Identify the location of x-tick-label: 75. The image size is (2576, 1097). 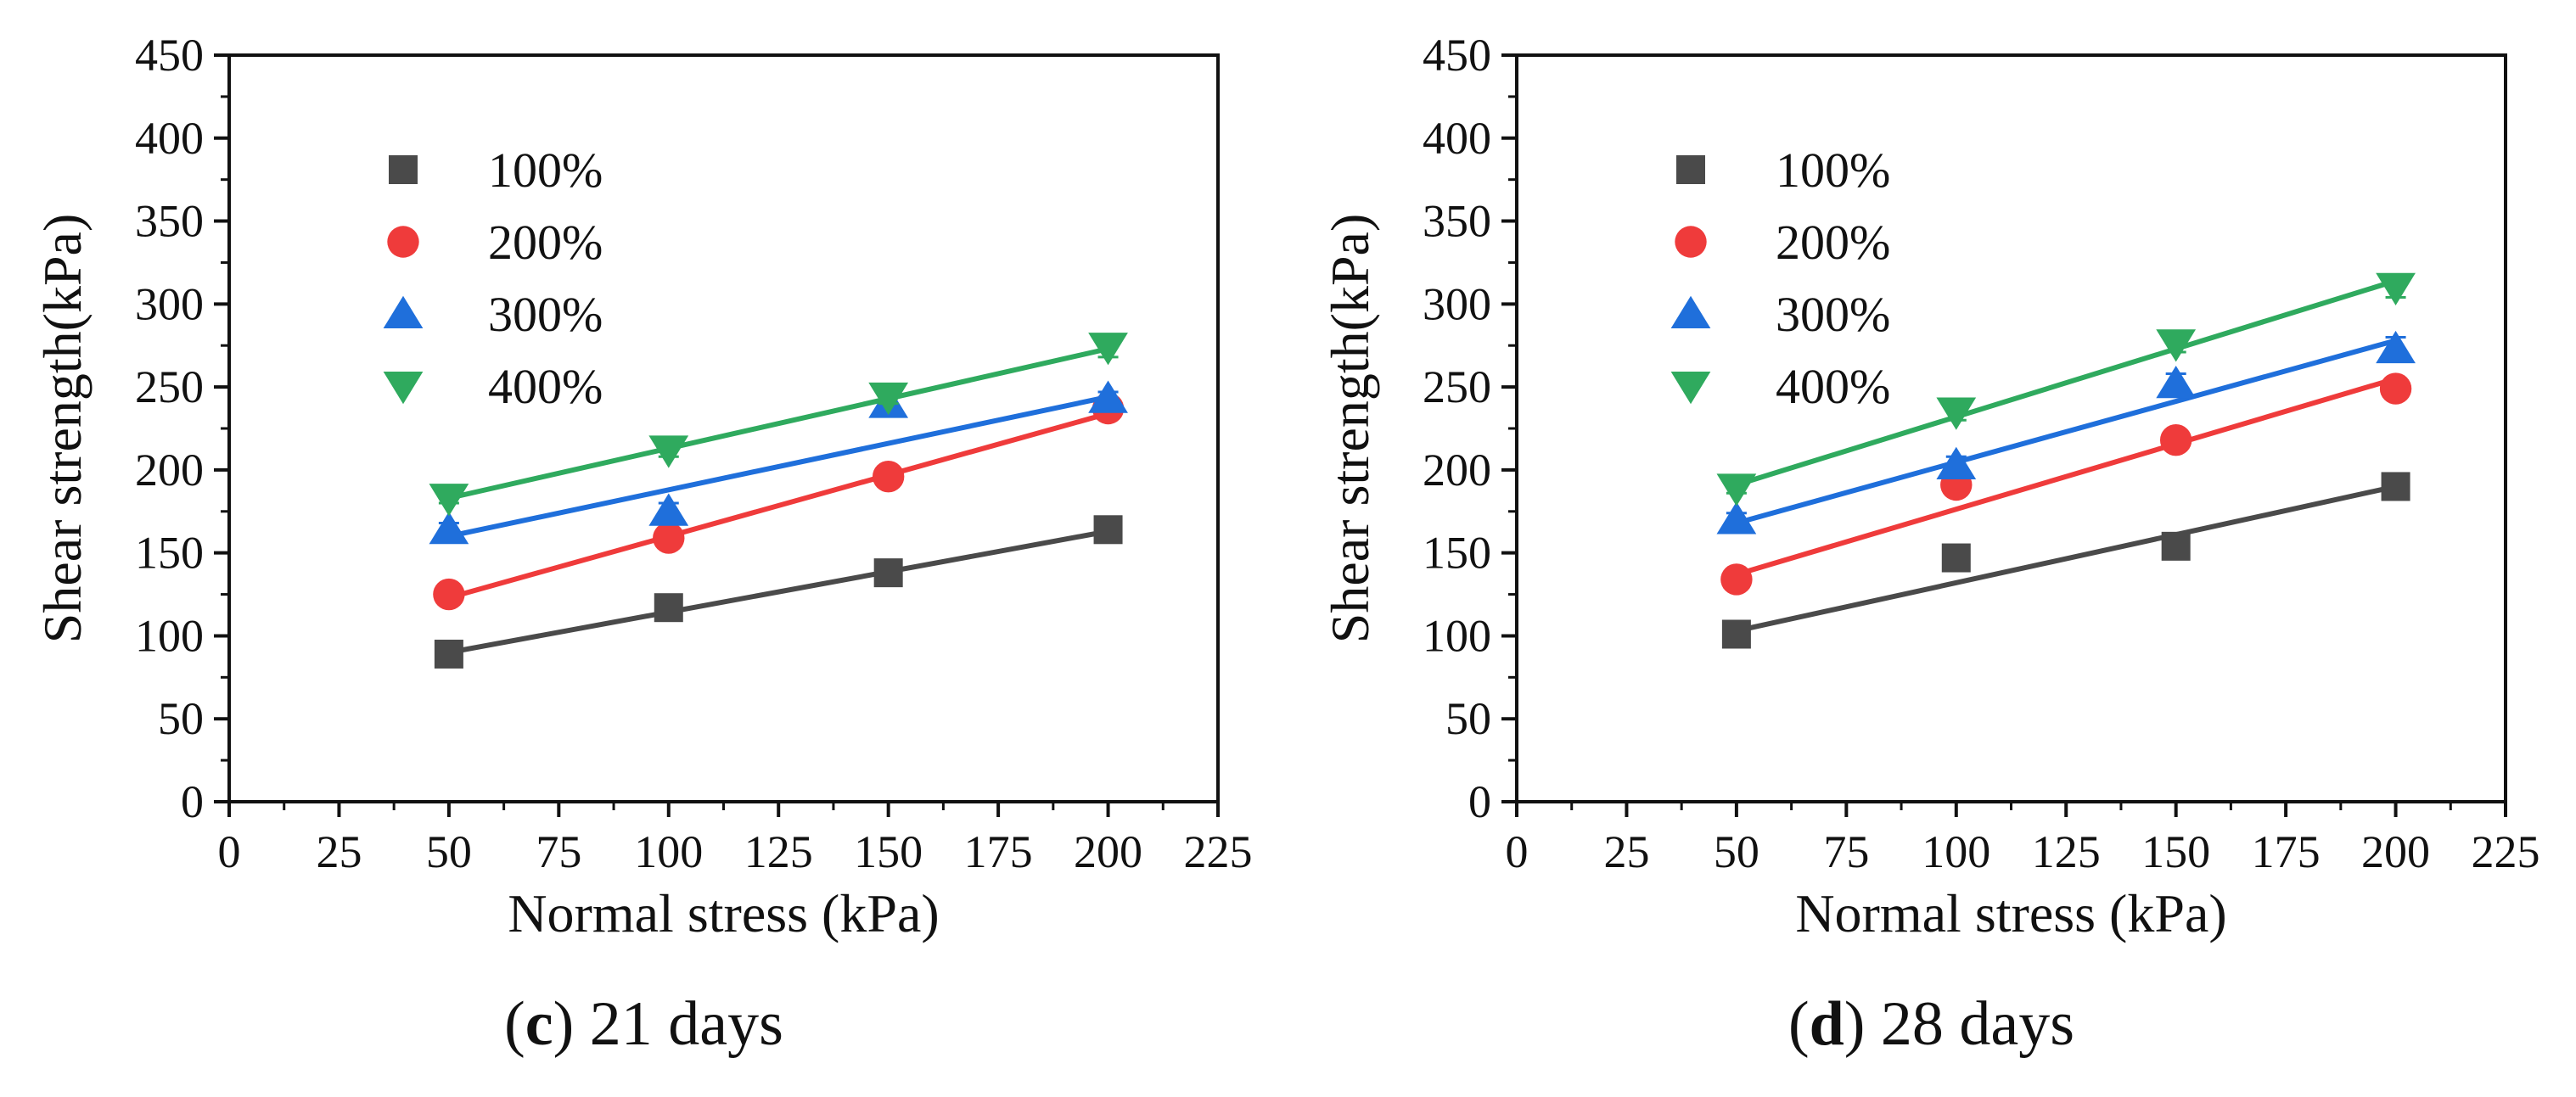
(1846, 851).